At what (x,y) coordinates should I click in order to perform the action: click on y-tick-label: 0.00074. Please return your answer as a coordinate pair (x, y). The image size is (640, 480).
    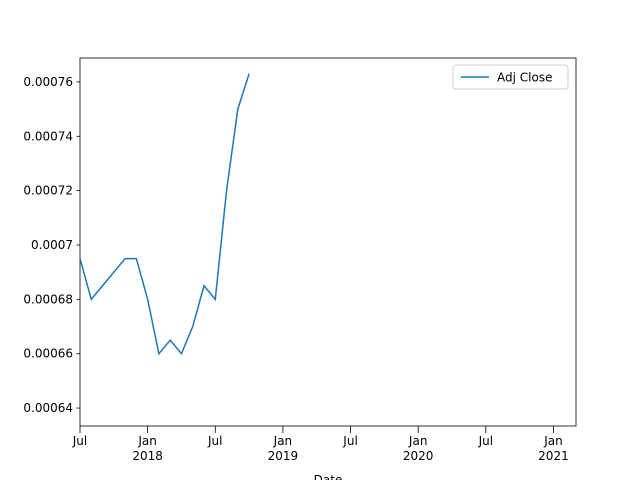
    Looking at the image, I should click on (48, 136).